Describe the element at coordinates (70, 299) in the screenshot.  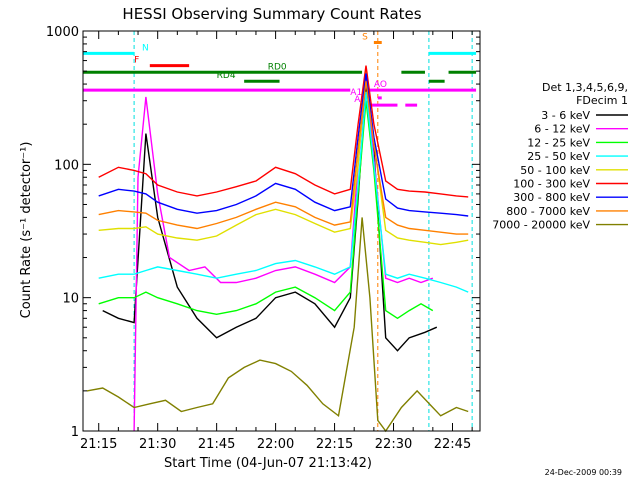
I see `y-tick-label: 10` at that location.